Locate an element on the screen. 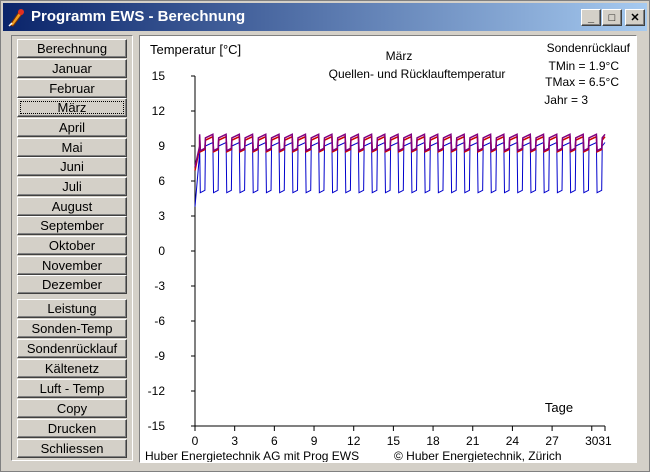 The width and height of the screenshot is (650, 472). nav-button-kaeltenetz: Kältenetz is located at coordinates (72, 368).